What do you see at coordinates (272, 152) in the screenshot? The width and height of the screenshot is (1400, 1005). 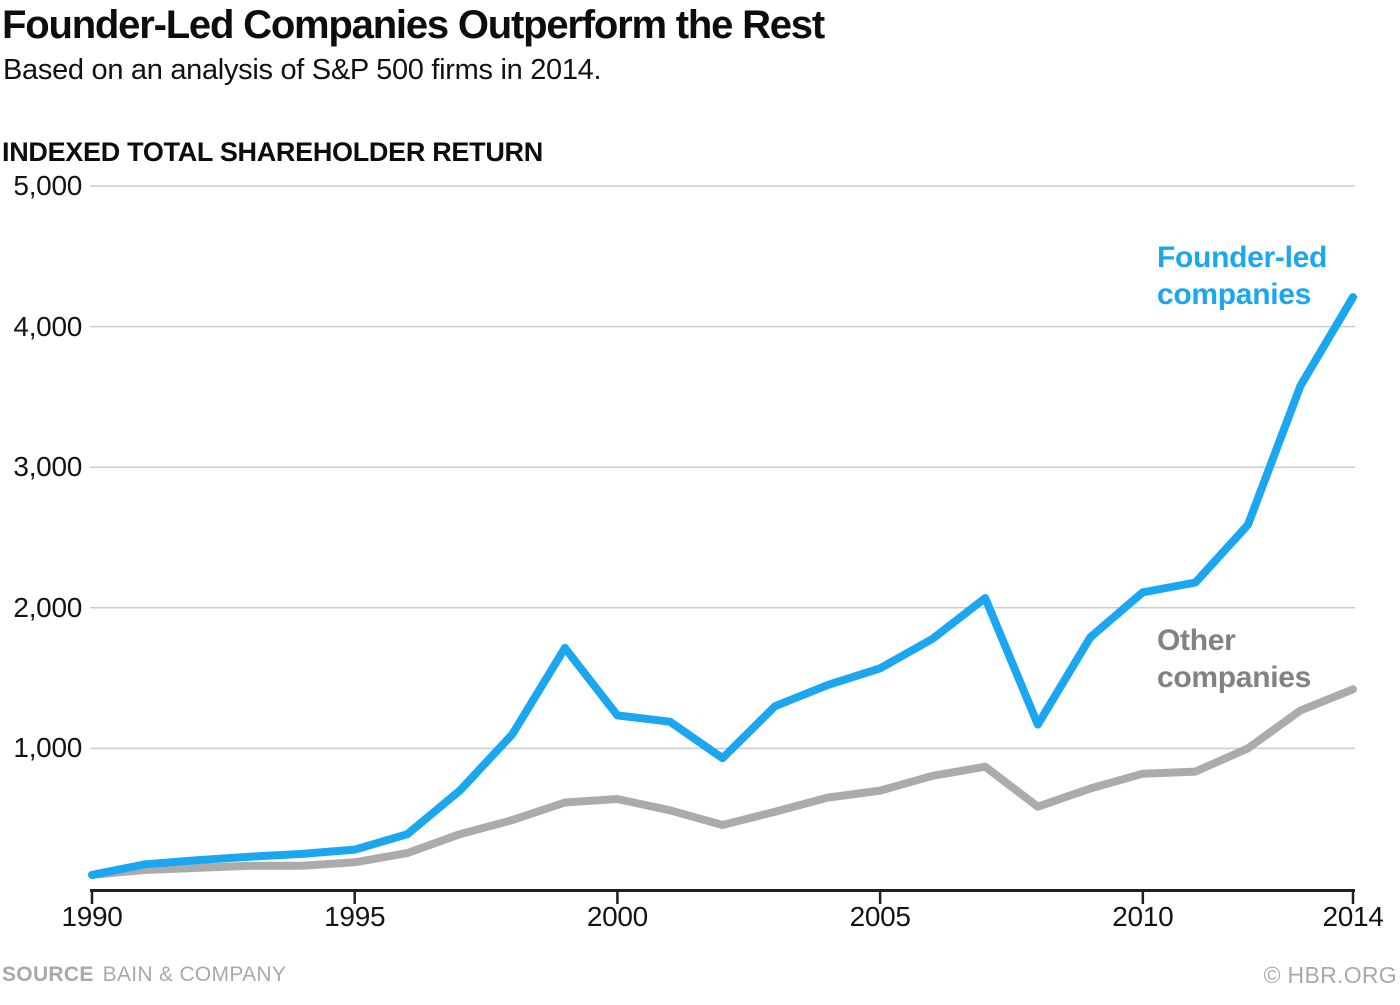 I see `y-axis-title: INDEXED TOTAL SHAREHOLDER RETURN` at bounding box center [272, 152].